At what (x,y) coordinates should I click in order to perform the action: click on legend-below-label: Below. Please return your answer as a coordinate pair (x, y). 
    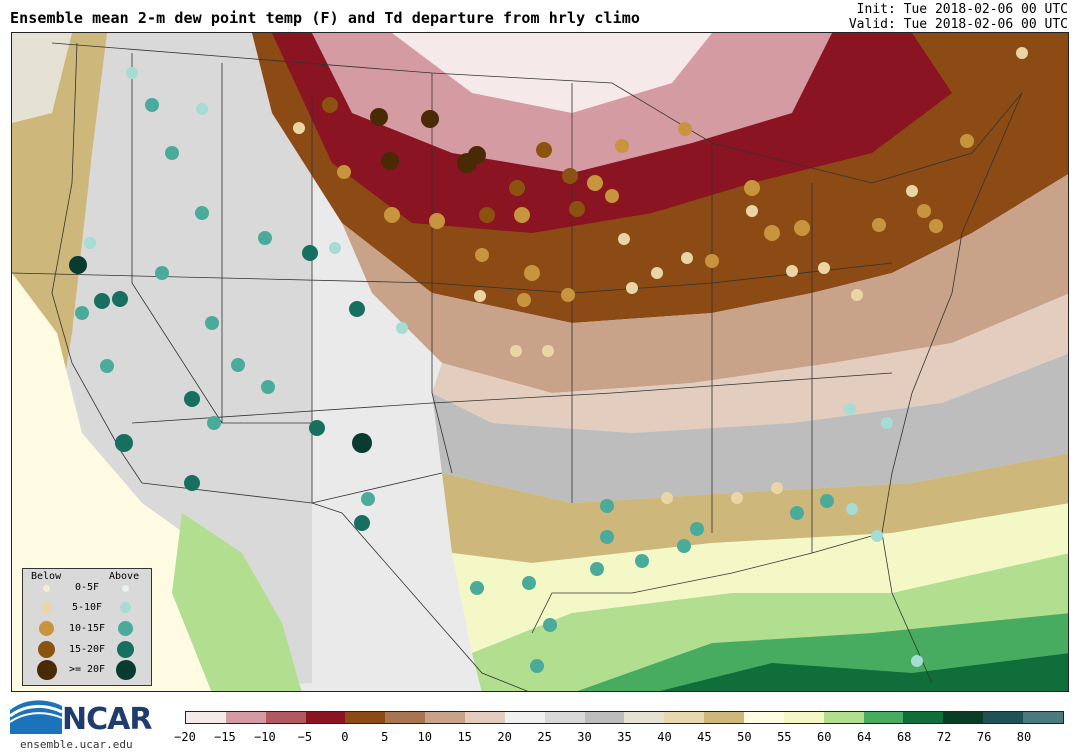
    Looking at the image, I should click on (46, 576).